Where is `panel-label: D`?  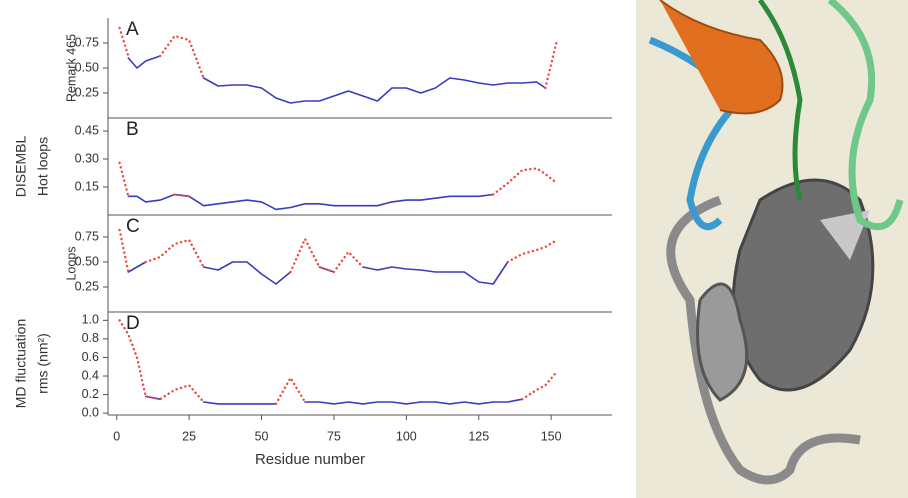 panel-label: D is located at coordinates (133, 323).